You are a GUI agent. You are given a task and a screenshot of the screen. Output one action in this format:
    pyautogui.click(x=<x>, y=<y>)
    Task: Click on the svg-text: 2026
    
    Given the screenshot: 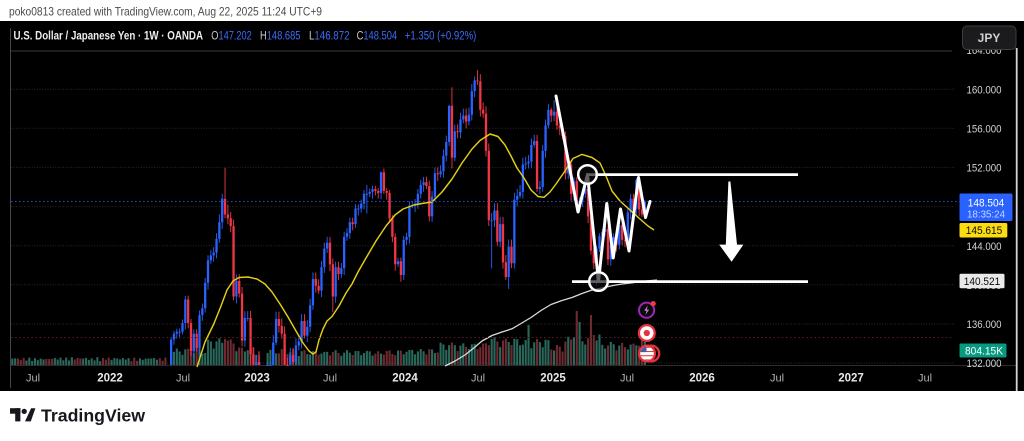 What is the action you would take?
    pyautogui.click(x=702, y=379)
    